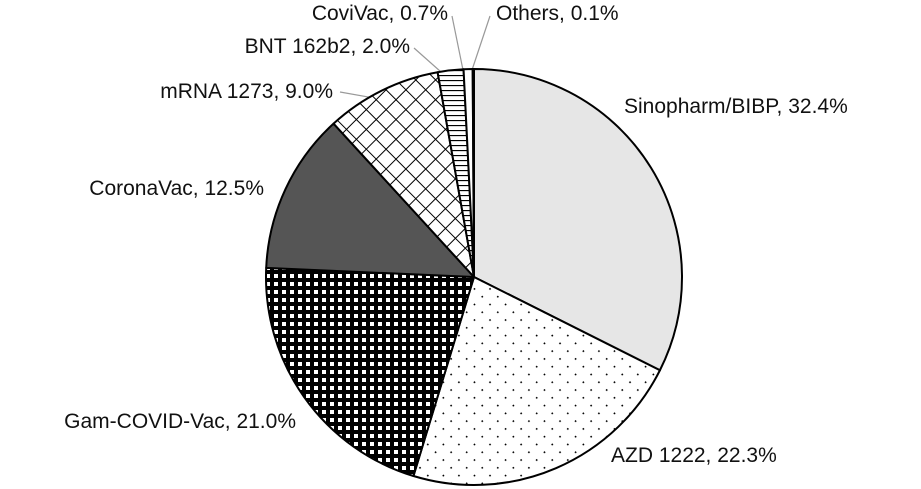 The width and height of the screenshot is (921, 489). I want to click on leader-line-others, so click(481, 43).